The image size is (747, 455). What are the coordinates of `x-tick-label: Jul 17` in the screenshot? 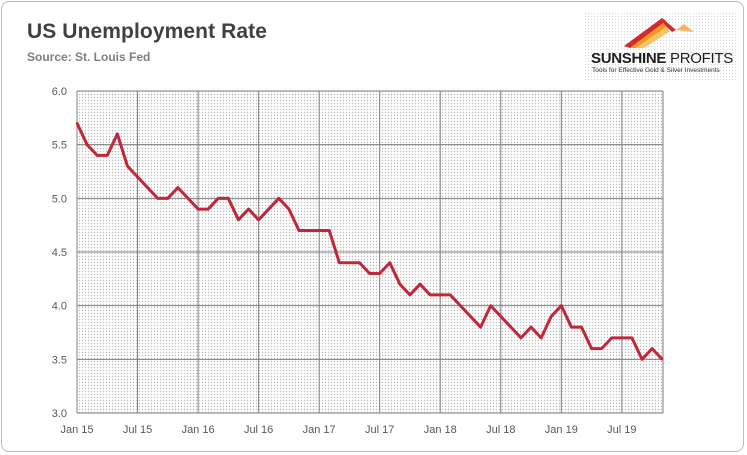 It's located at (379, 430).